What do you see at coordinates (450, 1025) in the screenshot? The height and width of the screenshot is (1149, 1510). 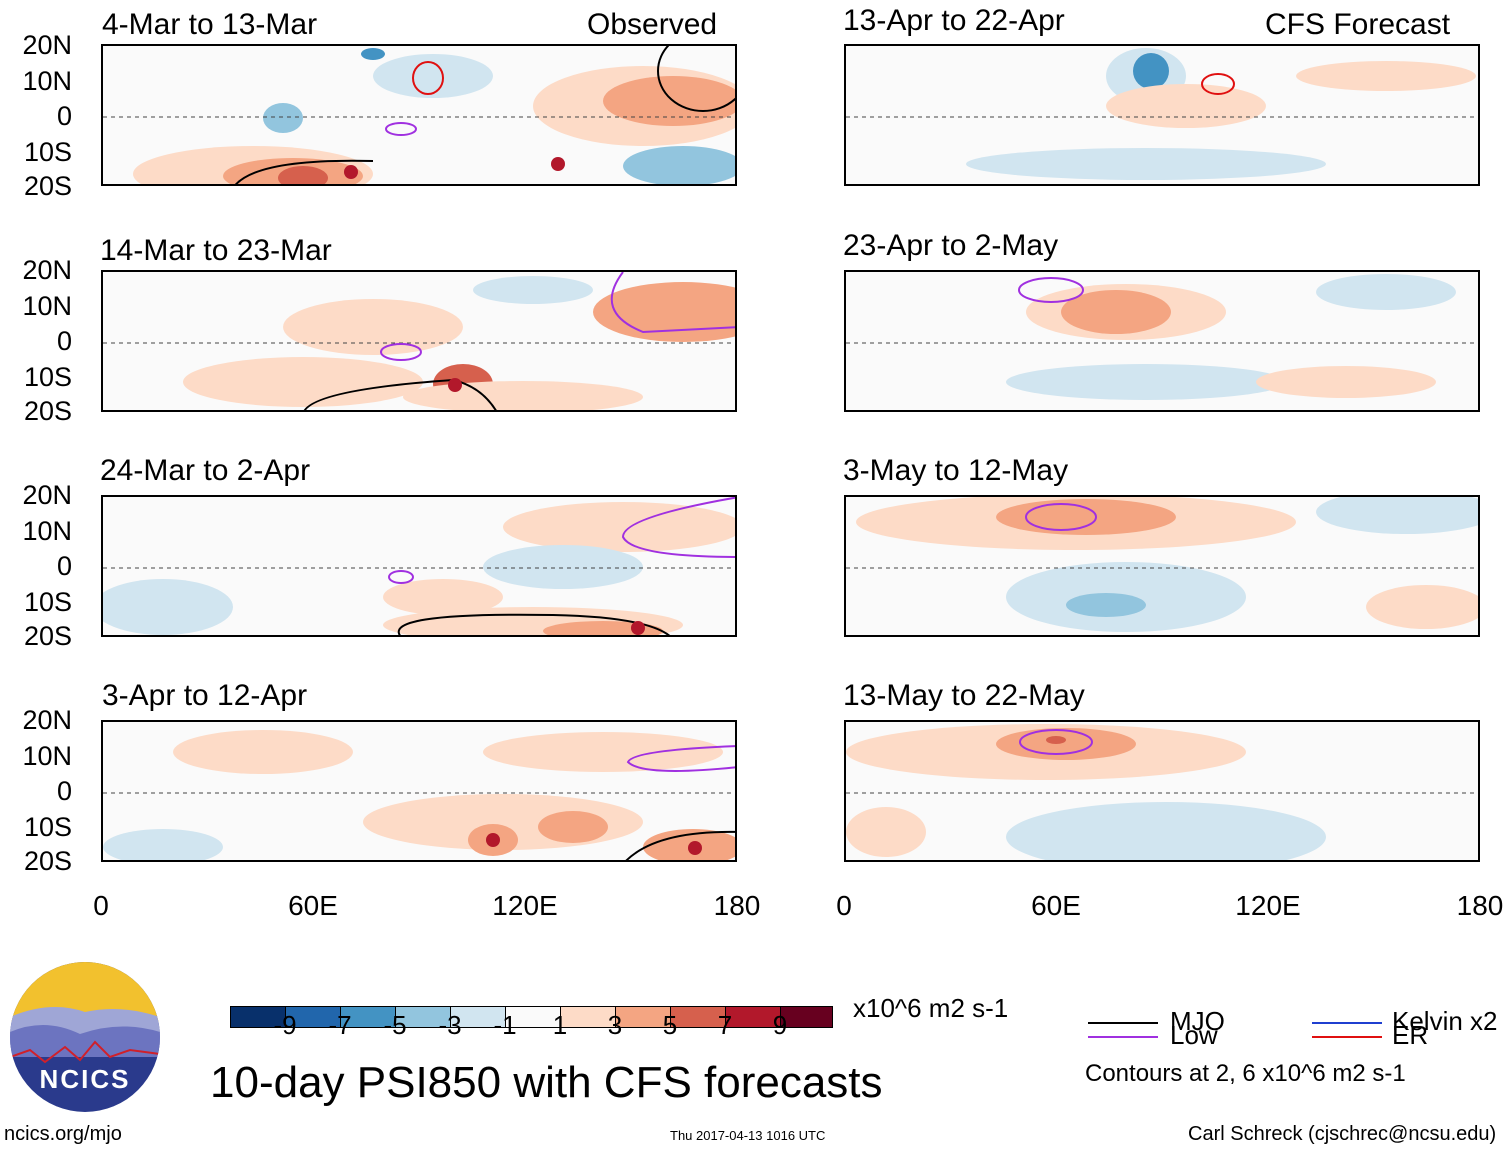 I see `colorbar-label: -3` at bounding box center [450, 1025].